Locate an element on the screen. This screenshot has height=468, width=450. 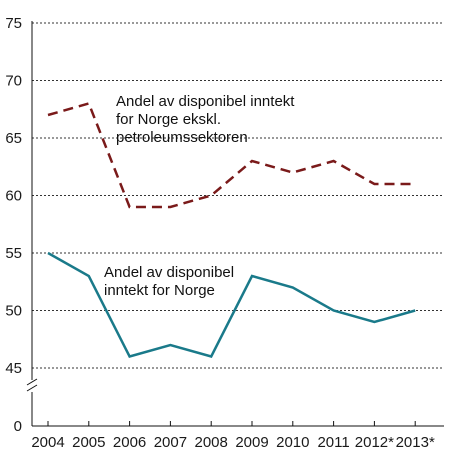
x-tick-label-2007: 2007 is located at coordinates (170, 442).